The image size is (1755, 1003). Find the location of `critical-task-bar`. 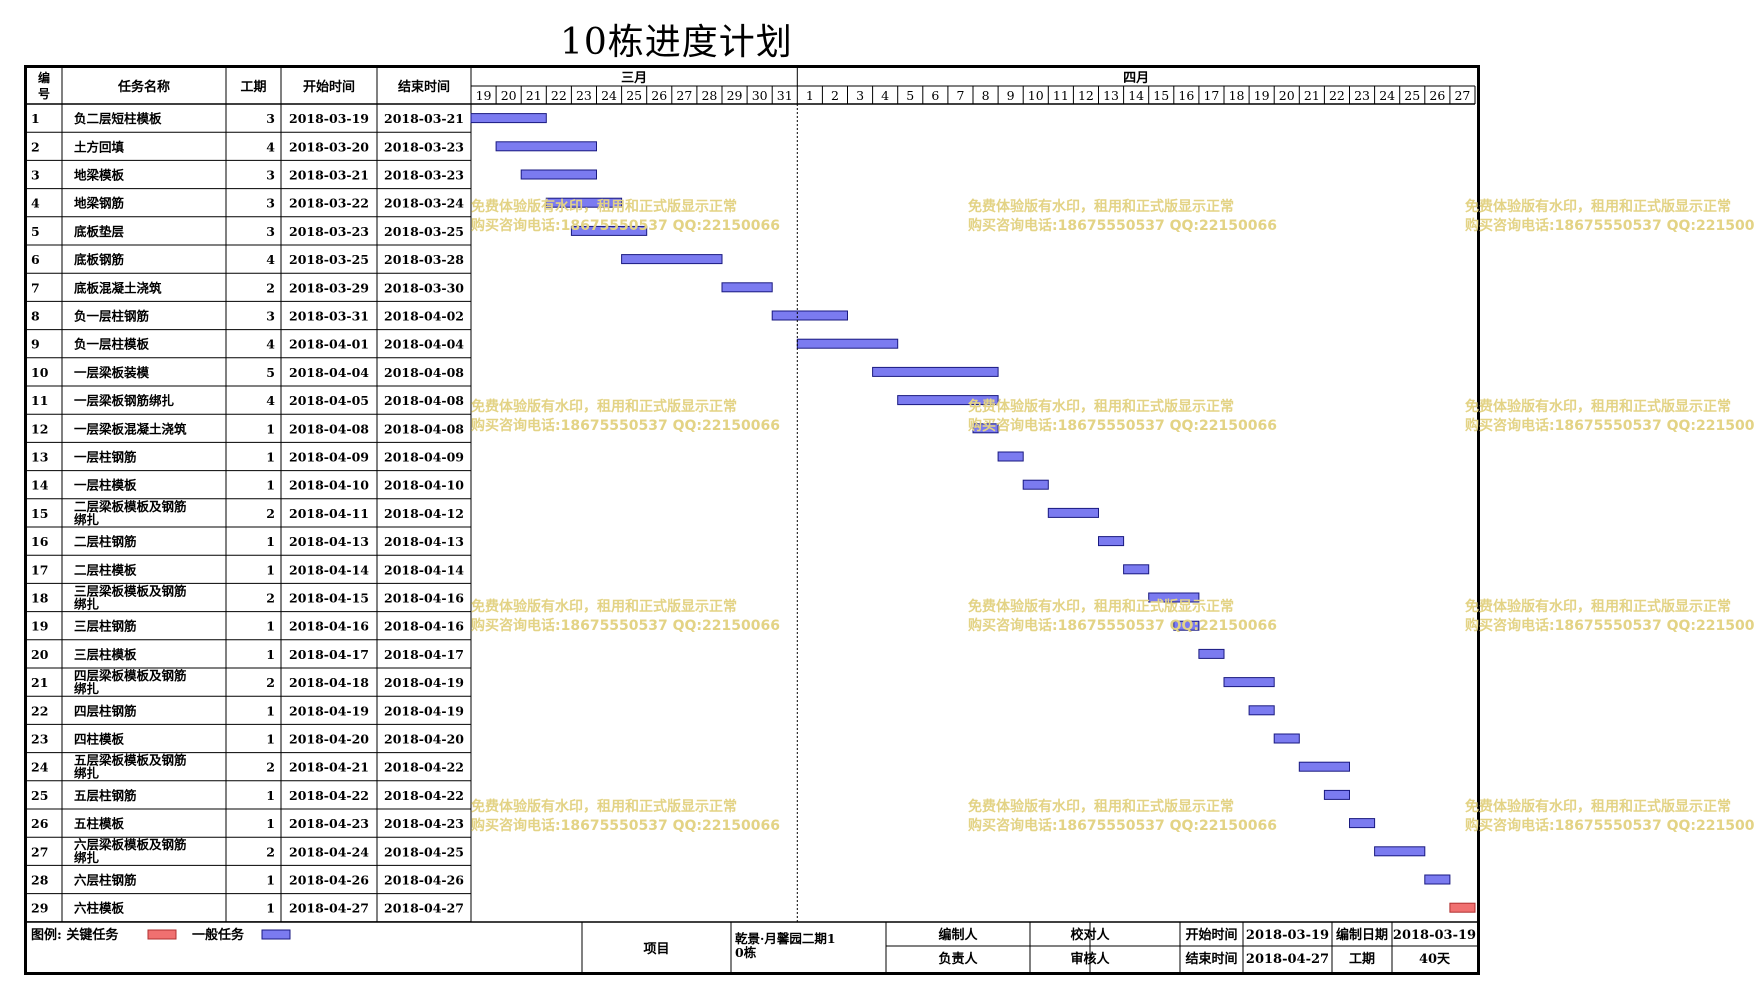

critical-task-bar is located at coordinates (1462, 907).